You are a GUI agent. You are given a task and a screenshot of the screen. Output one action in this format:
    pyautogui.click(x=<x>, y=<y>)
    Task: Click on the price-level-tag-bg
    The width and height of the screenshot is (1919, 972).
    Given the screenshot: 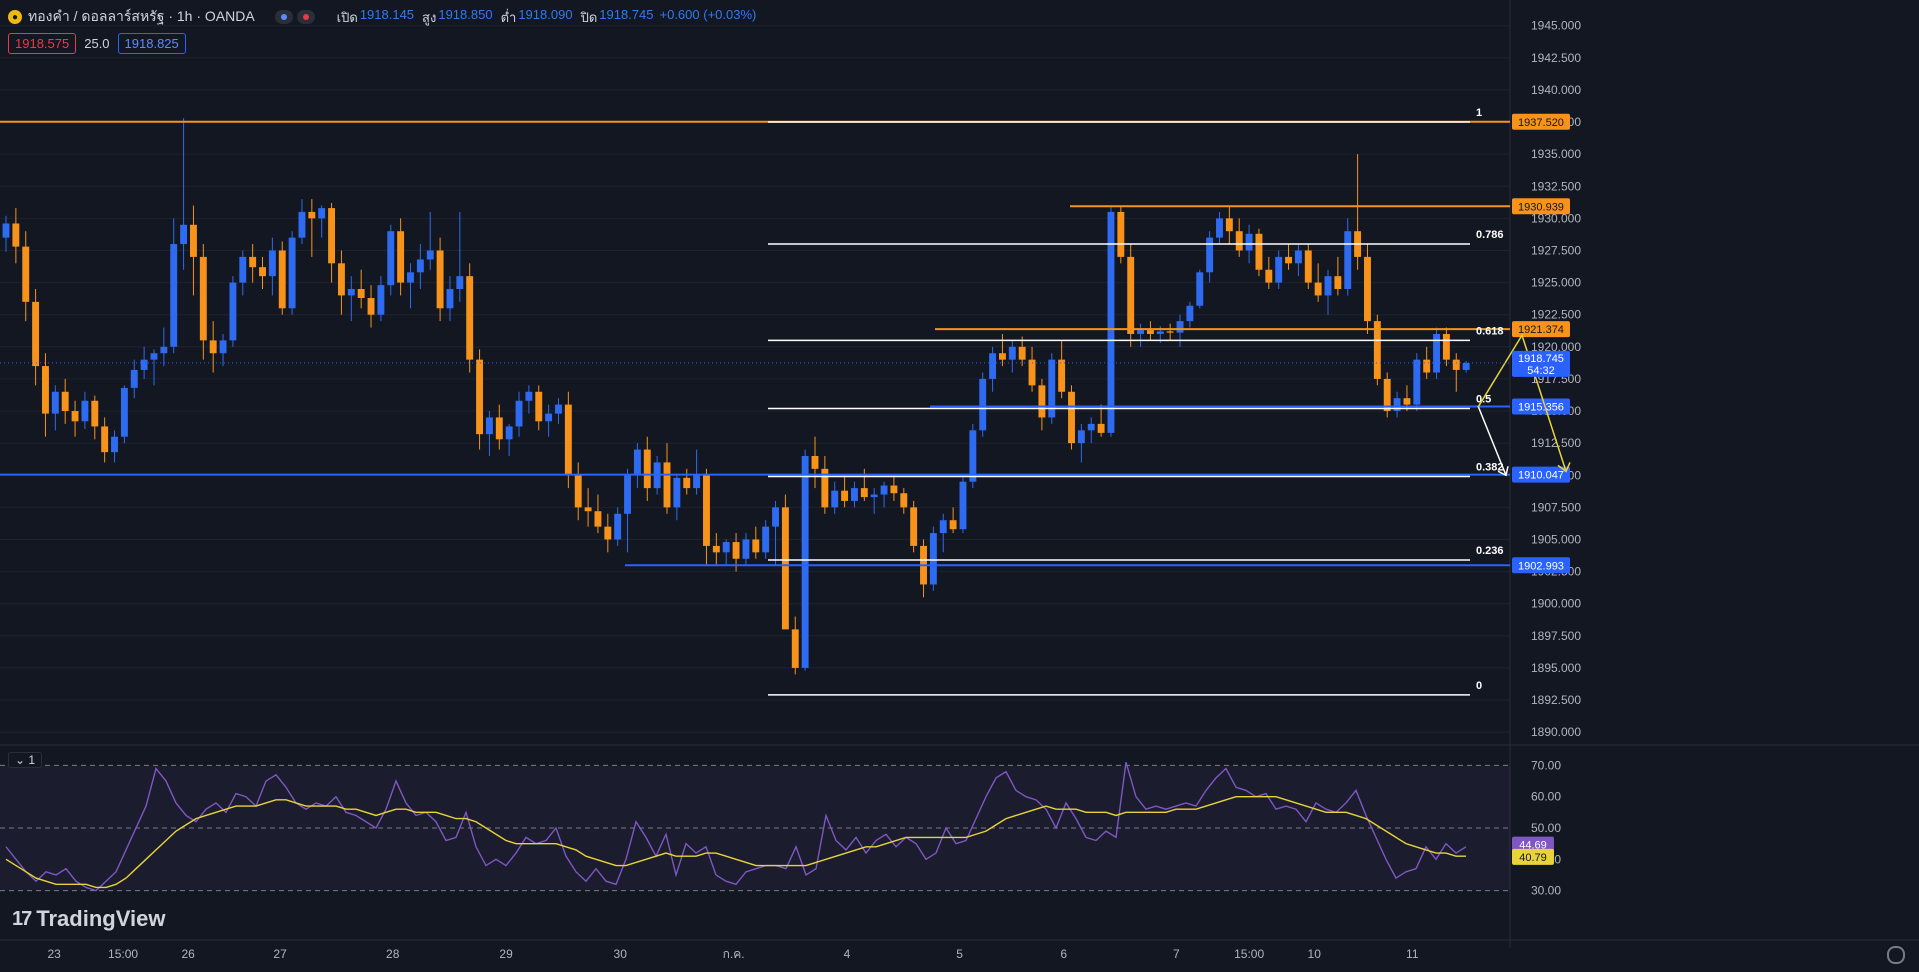 What is the action you would take?
    pyautogui.click(x=1541, y=121)
    